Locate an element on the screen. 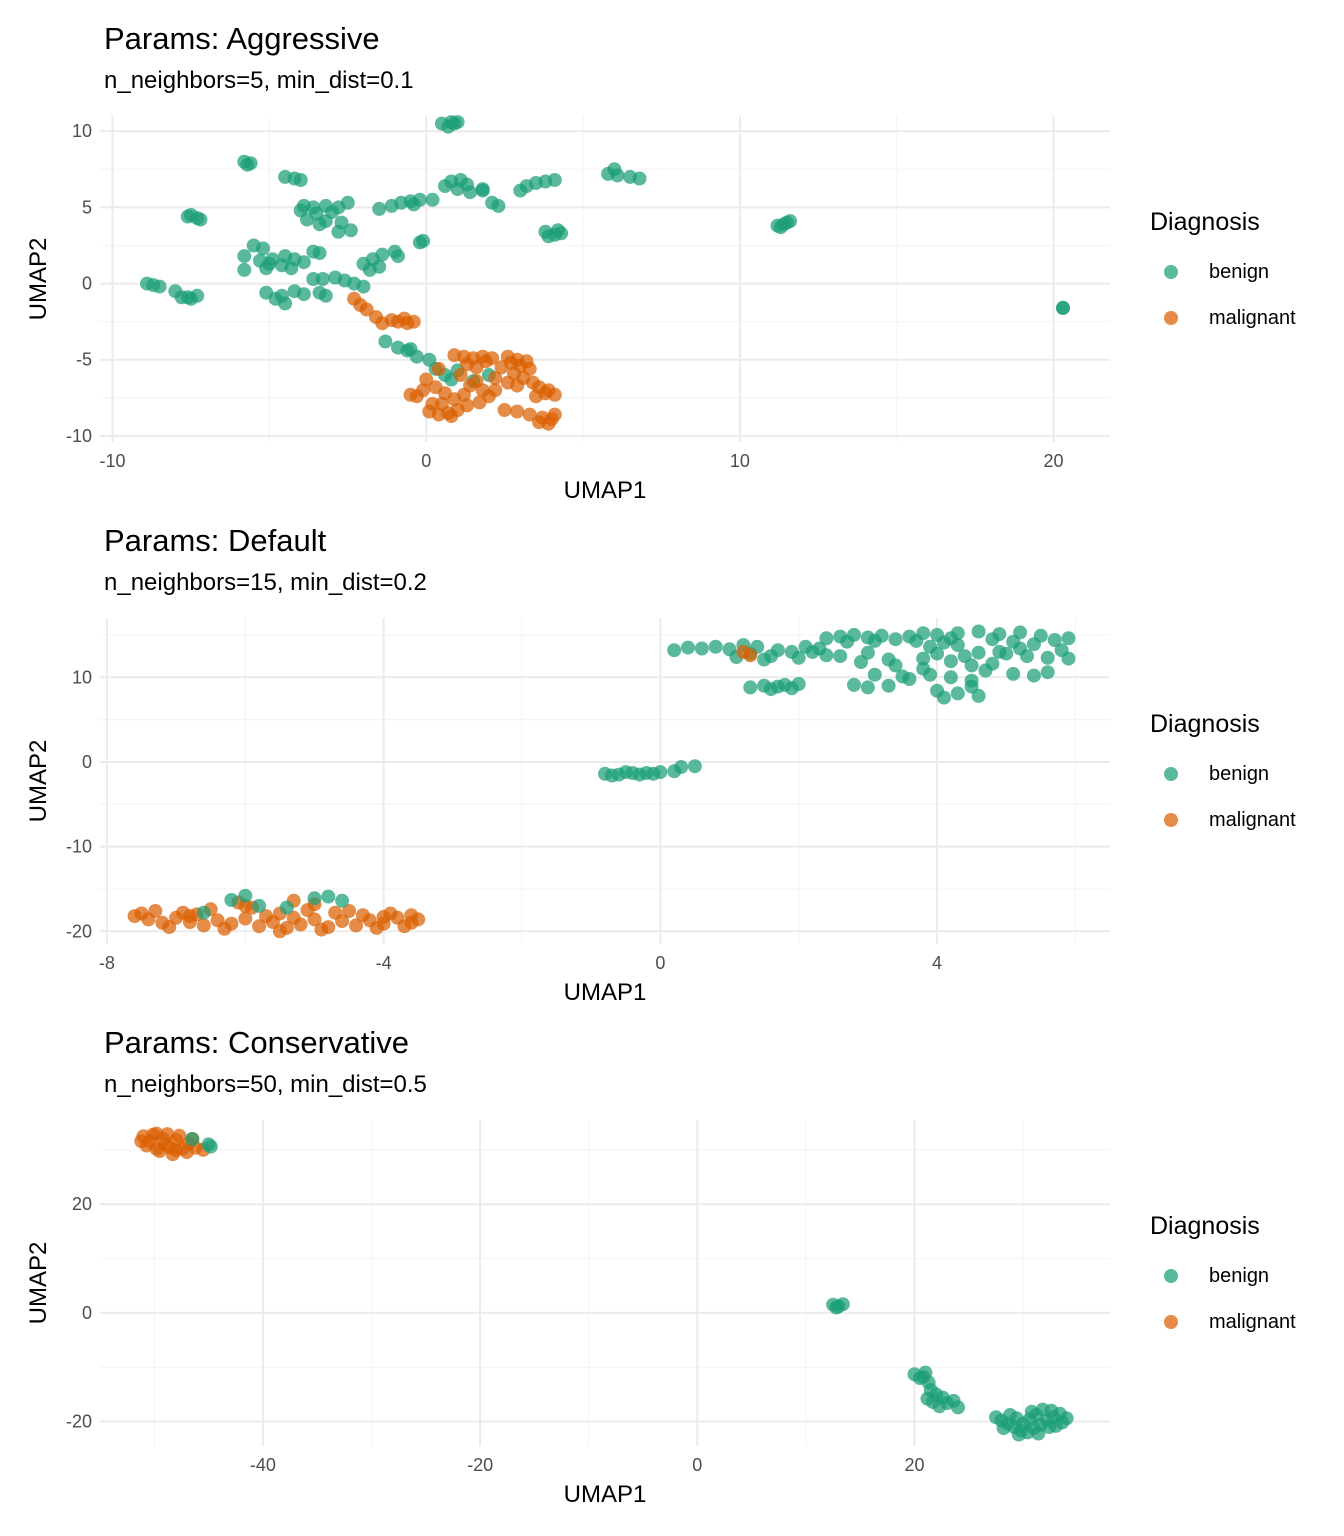 The width and height of the screenshot is (1344, 1536). plot-title: Params: Conservative is located at coordinates (256, 1042).